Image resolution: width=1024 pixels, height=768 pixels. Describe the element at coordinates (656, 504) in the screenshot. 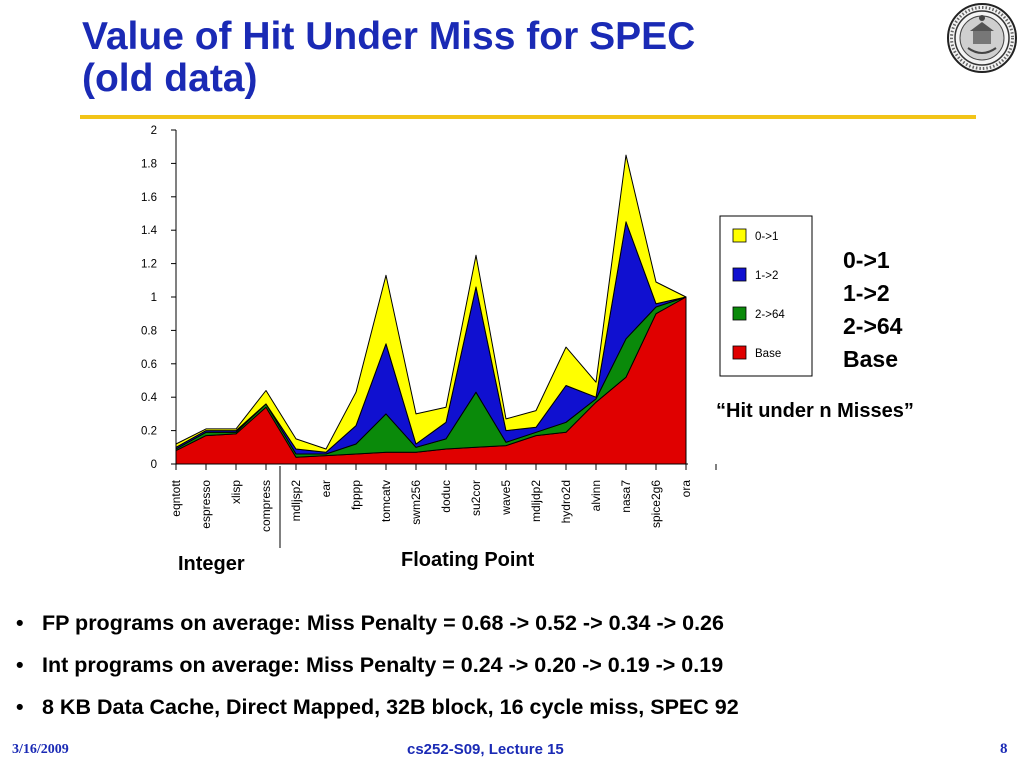

I see `x-tick-label: spice2g6` at that location.